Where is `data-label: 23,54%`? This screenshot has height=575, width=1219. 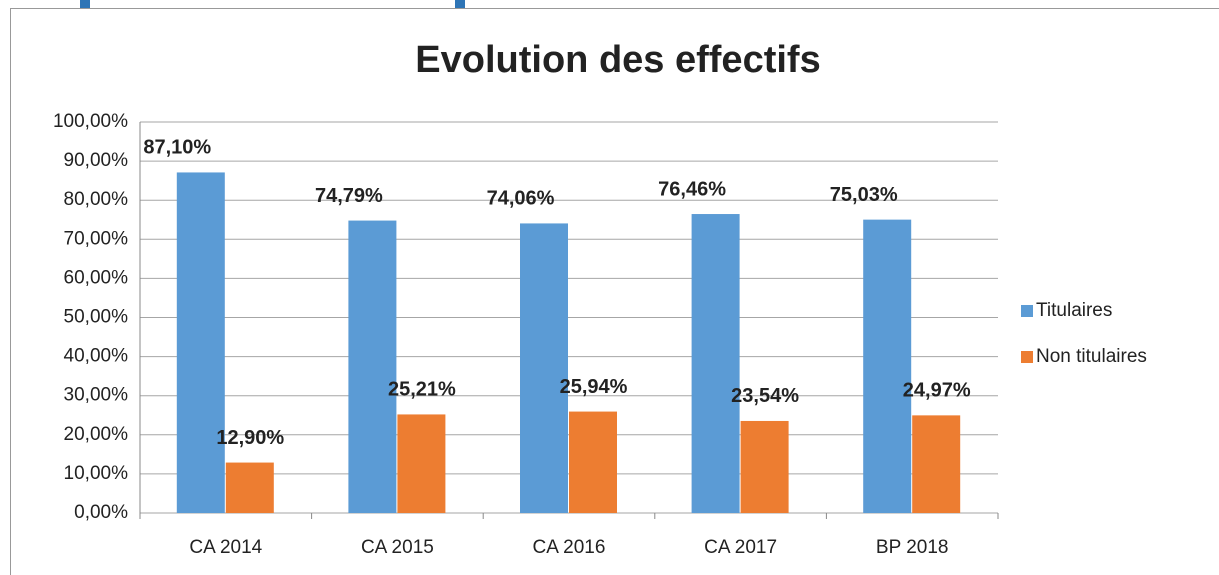
data-label: 23,54% is located at coordinates (765, 396).